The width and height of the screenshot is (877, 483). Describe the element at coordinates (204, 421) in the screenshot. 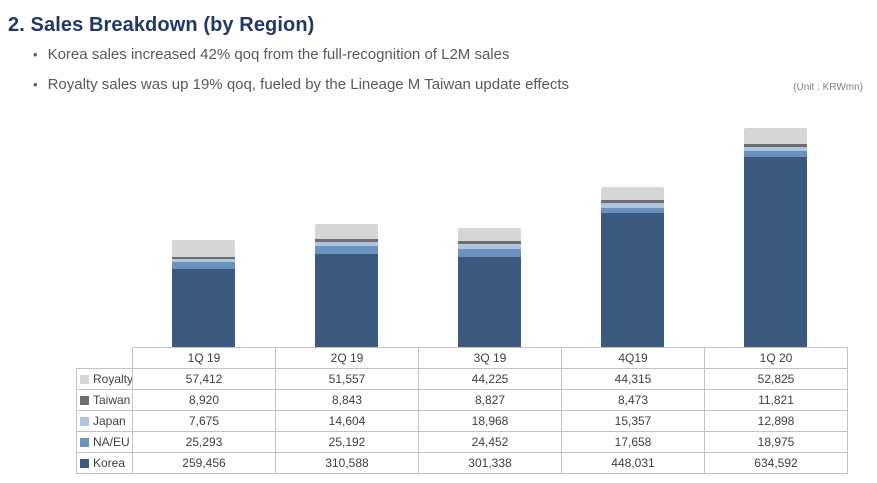

I see `value-cell-japan-1q-19: 7,675` at that location.